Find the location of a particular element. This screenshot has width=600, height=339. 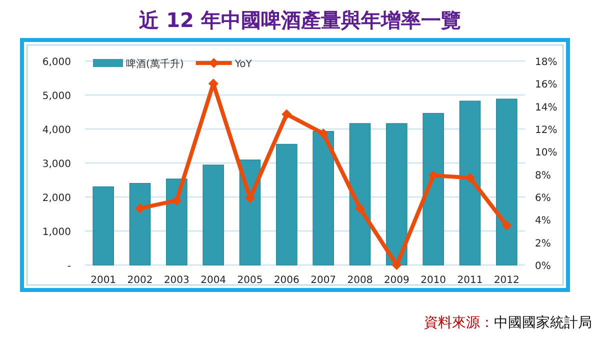

x-tick-label: 2012 is located at coordinates (507, 280).